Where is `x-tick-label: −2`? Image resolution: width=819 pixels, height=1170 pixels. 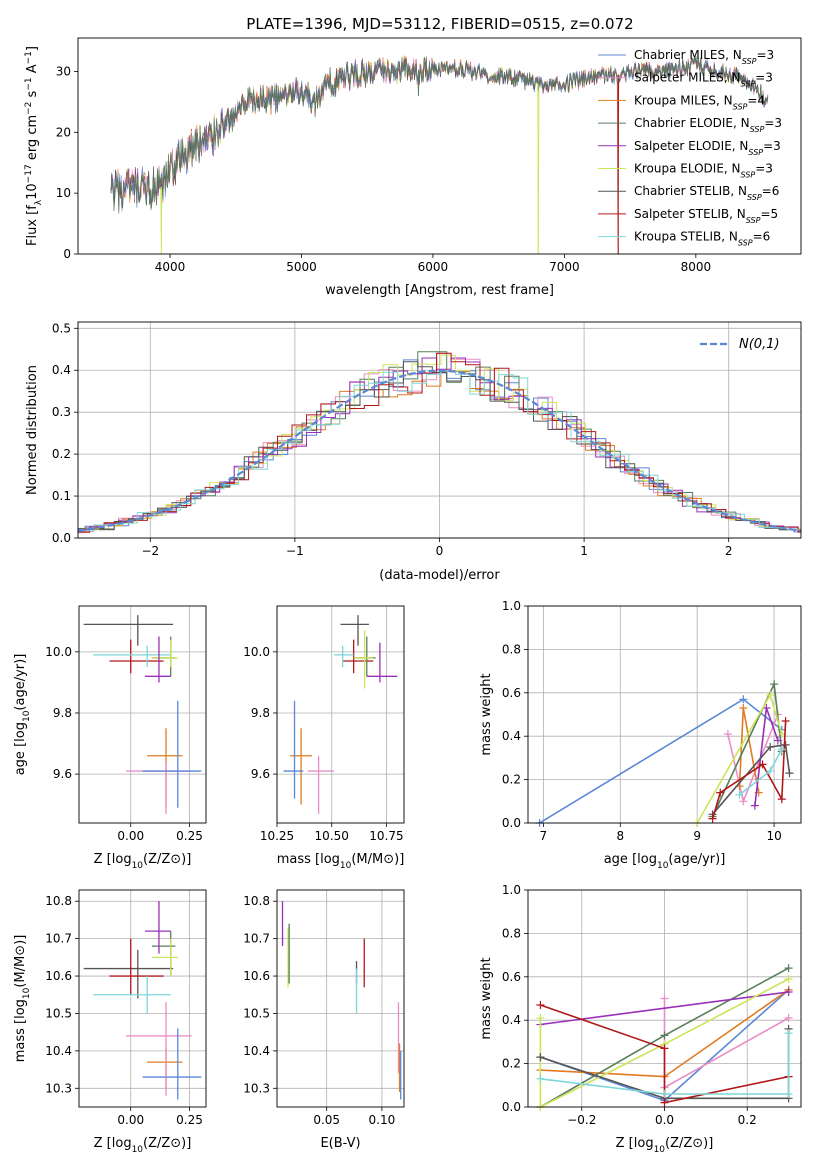 x-tick-label: −2 is located at coordinates (150, 551).